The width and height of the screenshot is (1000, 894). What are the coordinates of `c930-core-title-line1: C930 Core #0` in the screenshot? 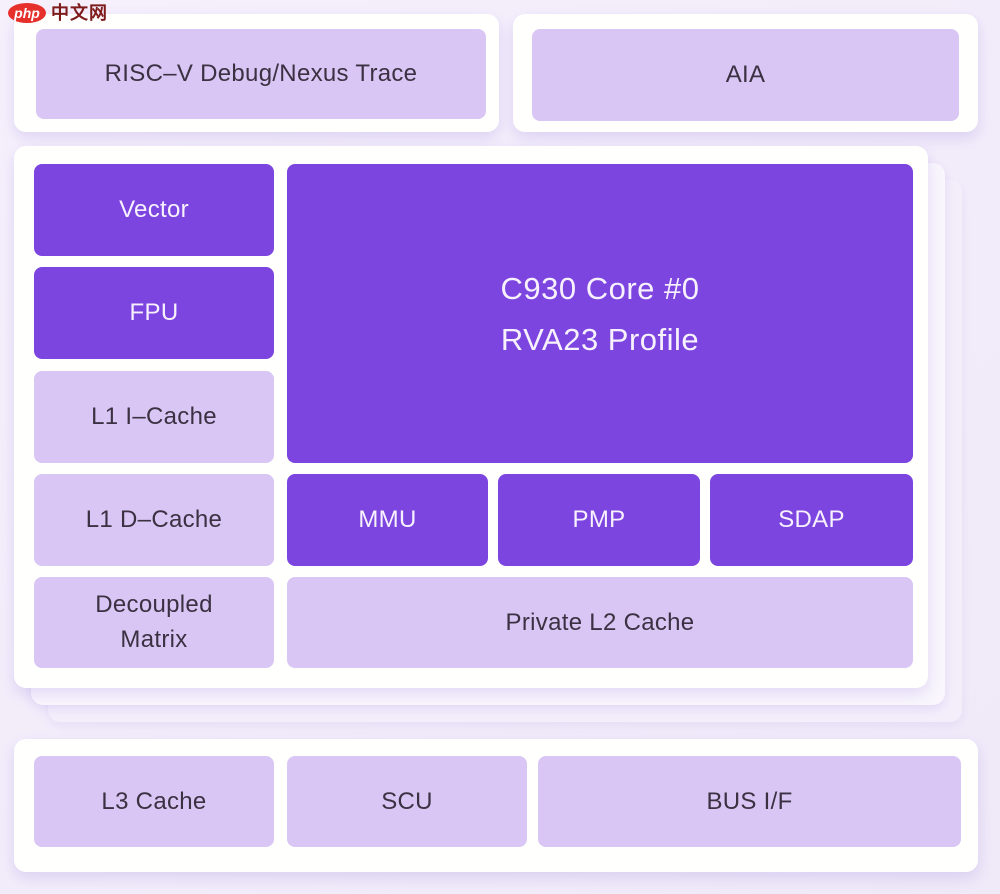 It's located at (600, 288).